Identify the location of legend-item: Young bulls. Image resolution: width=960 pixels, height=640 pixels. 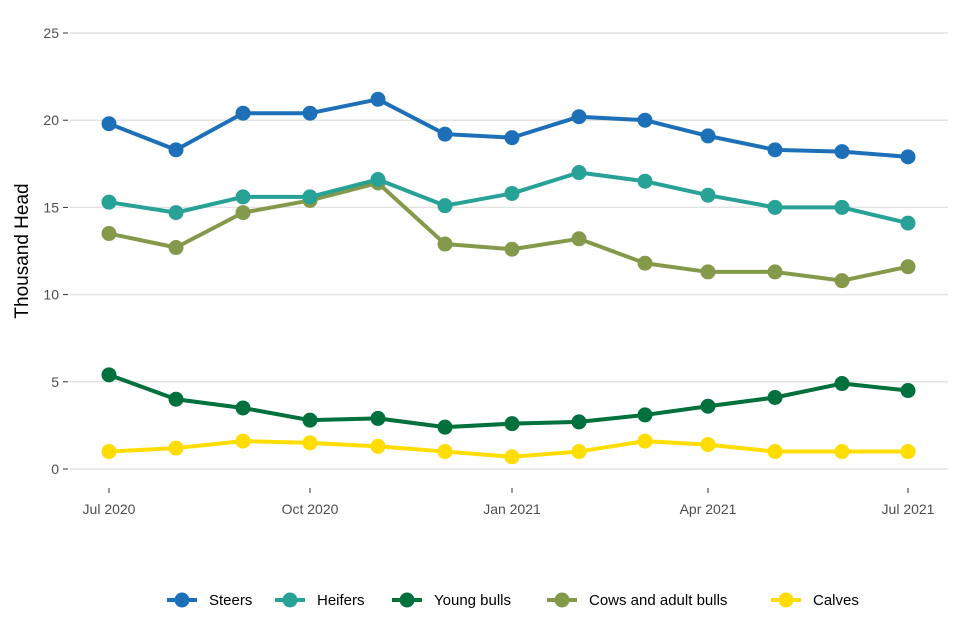
(451, 600).